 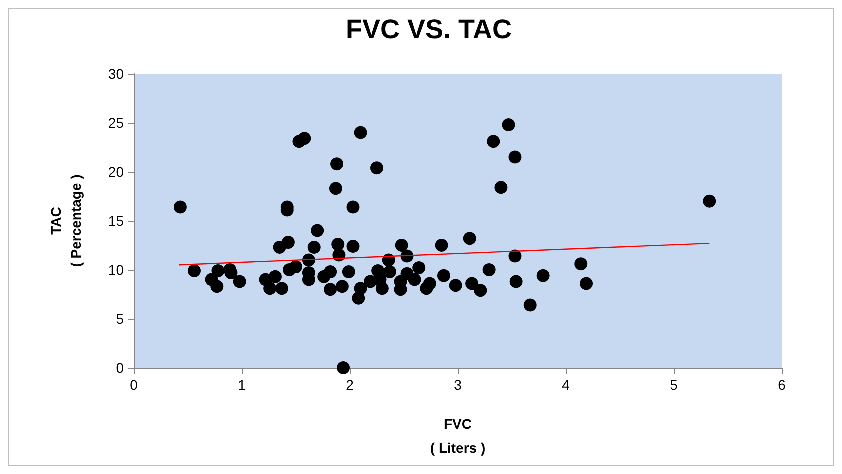 What do you see at coordinates (242, 385) in the screenshot?
I see `x-tick-label: 1` at bounding box center [242, 385].